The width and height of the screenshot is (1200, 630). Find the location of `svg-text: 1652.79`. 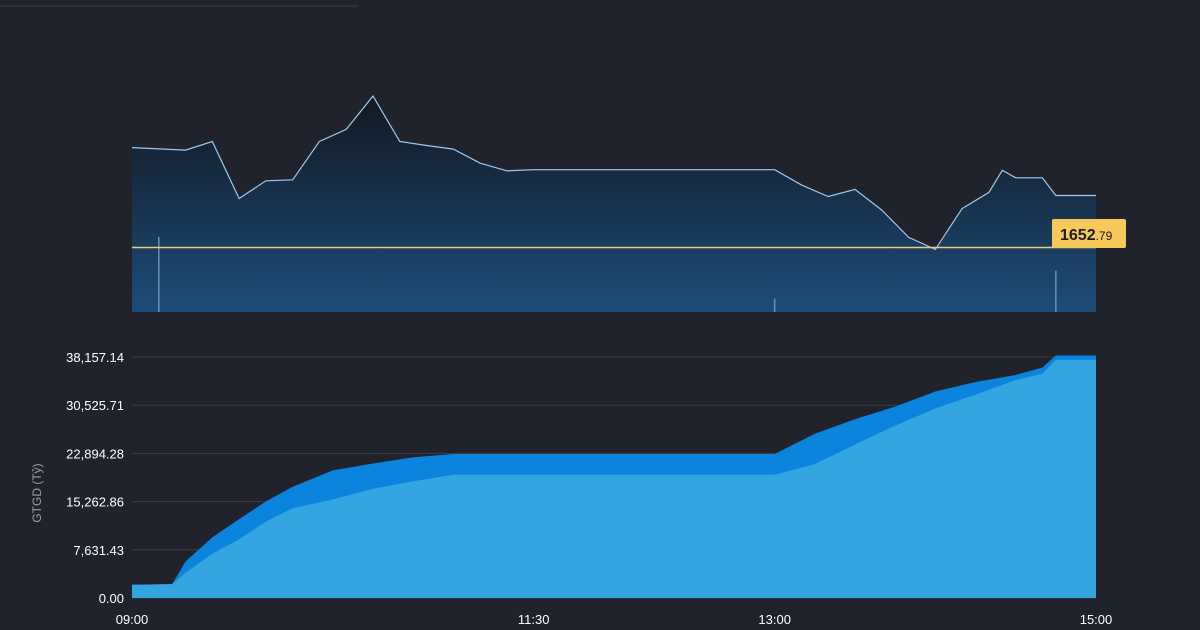

svg-text: 1652.79 is located at coordinates (1086, 235).